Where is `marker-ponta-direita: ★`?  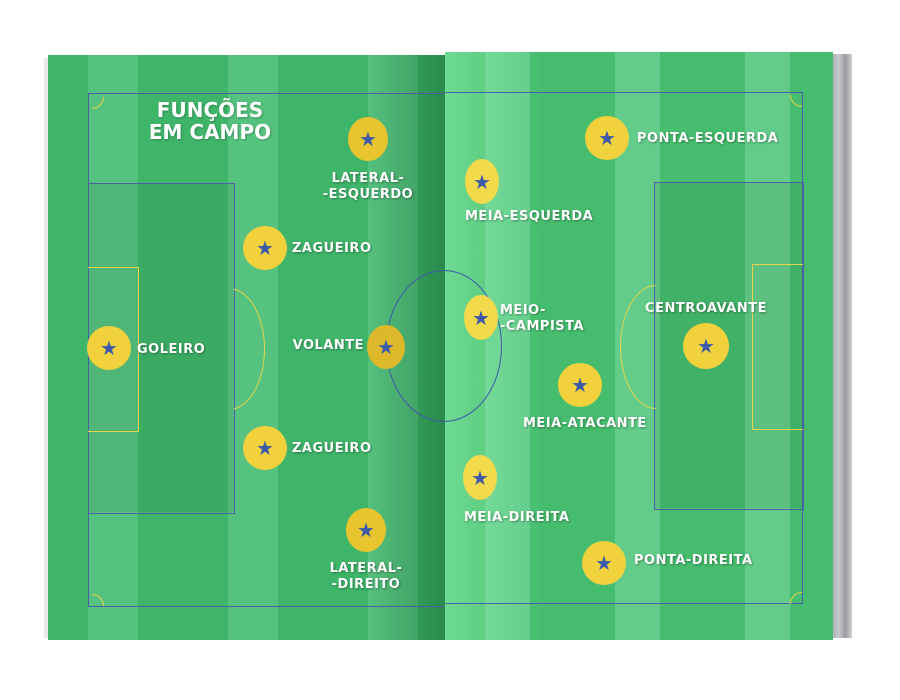 marker-ponta-direita: ★ is located at coordinates (604, 563).